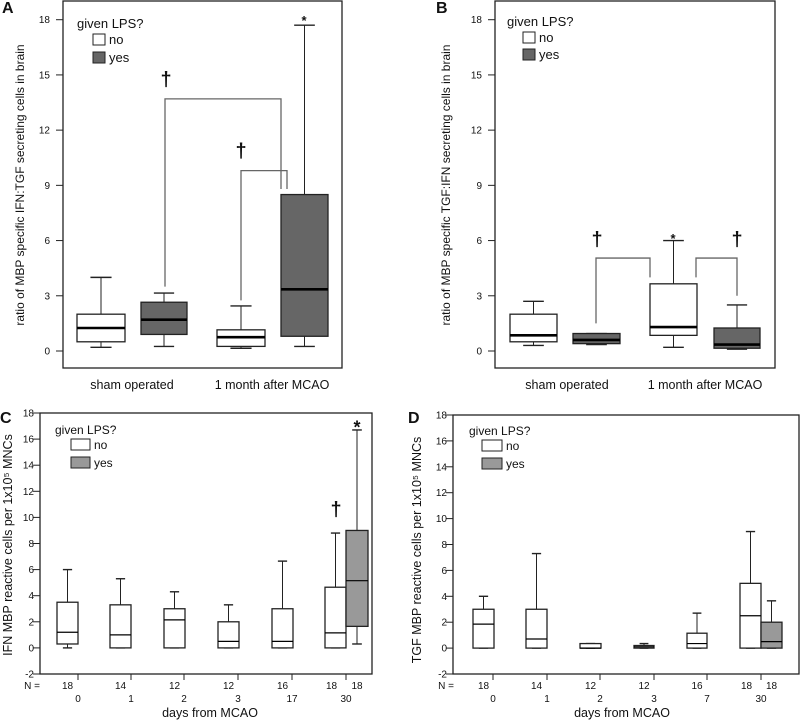 The width and height of the screenshot is (800, 722). Describe the element at coordinates (707, 699) in the screenshot. I see `day-label: 7` at that location.